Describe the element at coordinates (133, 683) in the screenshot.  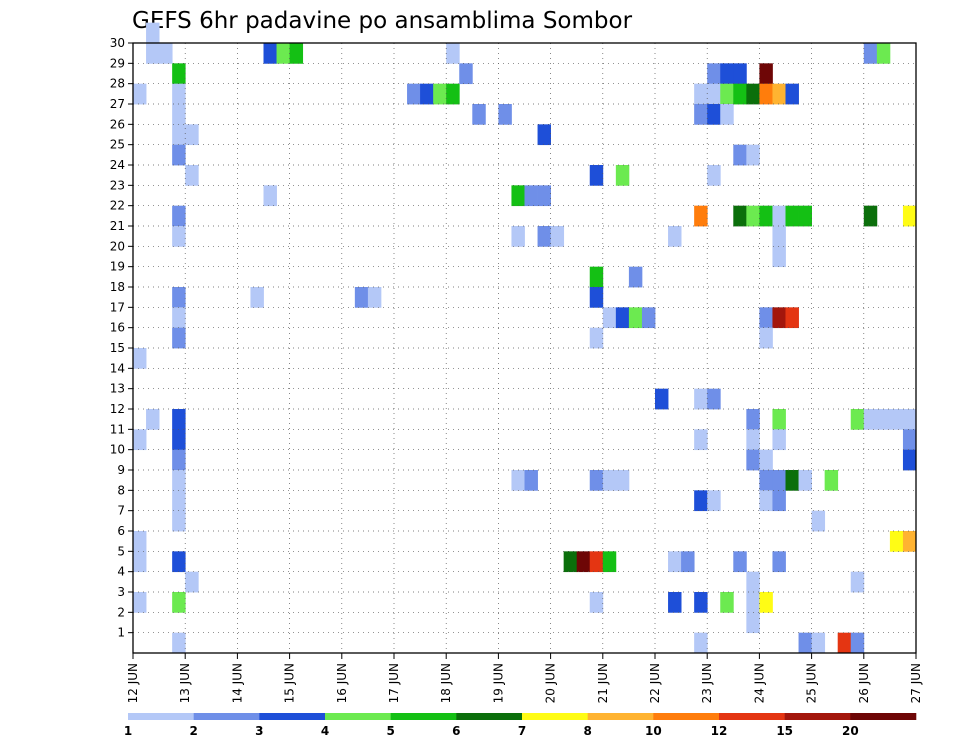
I see `x-tick-label: 12 JUN` at that location.